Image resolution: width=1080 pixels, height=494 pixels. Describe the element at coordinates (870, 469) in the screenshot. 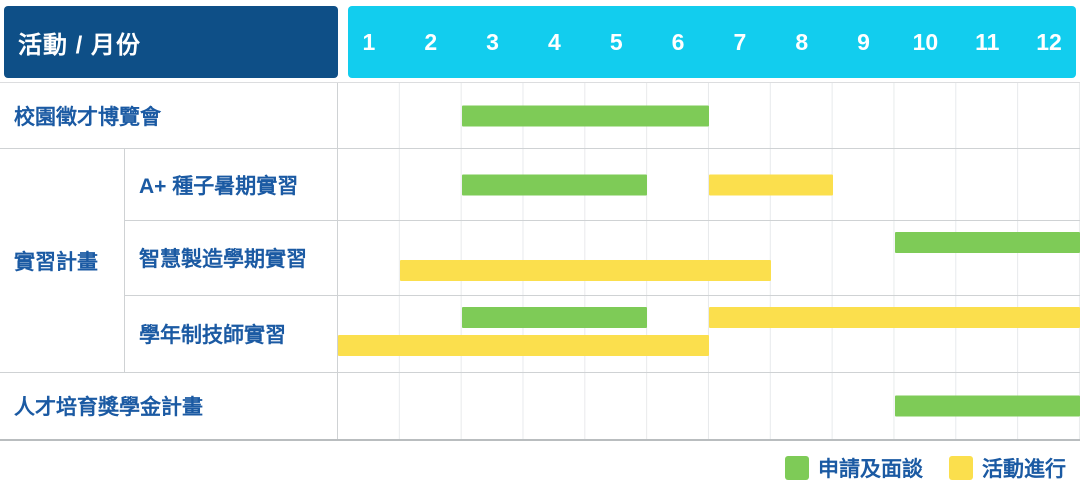

I see `legend-label-apply: 申請及面談` at that location.